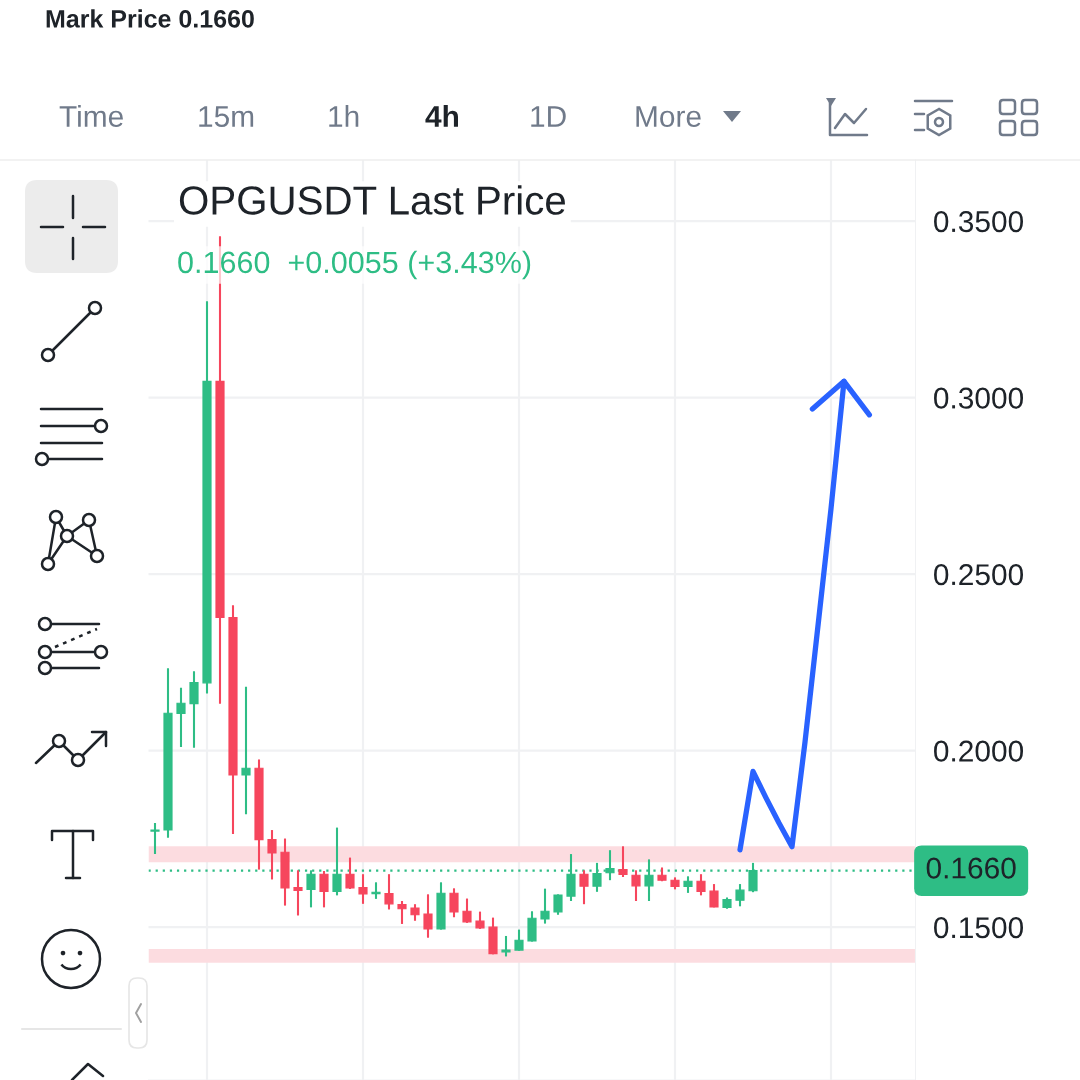 Image resolution: width=1080 pixels, height=1080 pixels. I want to click on y-tick-label: 0.2500, so click(979, 575).